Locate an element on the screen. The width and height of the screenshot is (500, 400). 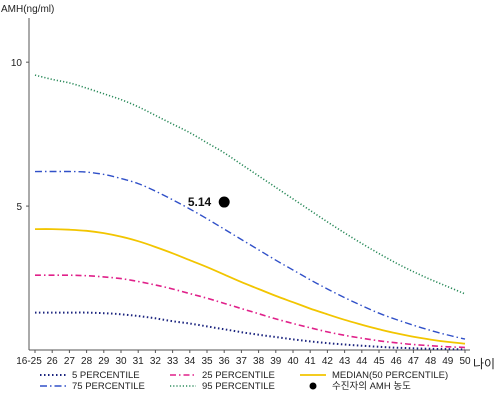
x-tick-label: 49 is located at coordinates (448, 361).